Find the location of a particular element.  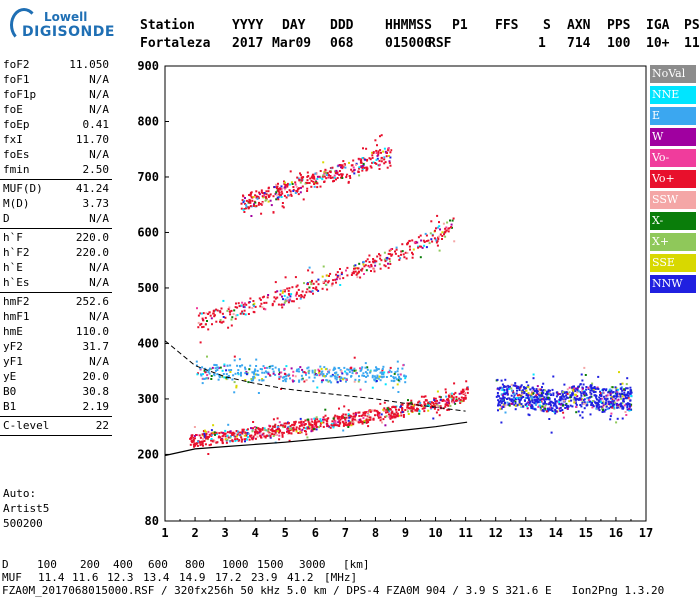

separator is located at coordinates (56, 292).